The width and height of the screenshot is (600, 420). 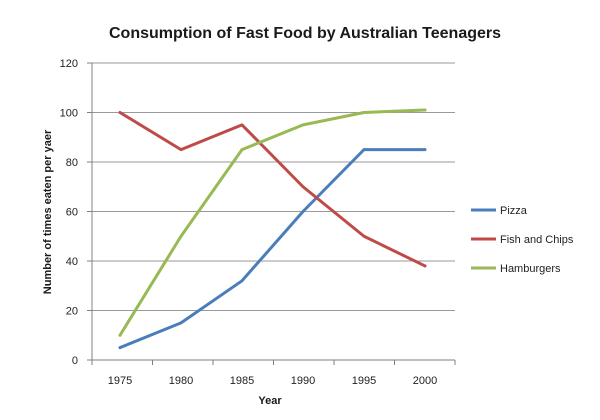 What do you see at coordinates (273, 373) in the screenshot?
I see `x-axis-ticks: 1975 1980 1985 1990 1995 2000` at bounding box center [273, 373].